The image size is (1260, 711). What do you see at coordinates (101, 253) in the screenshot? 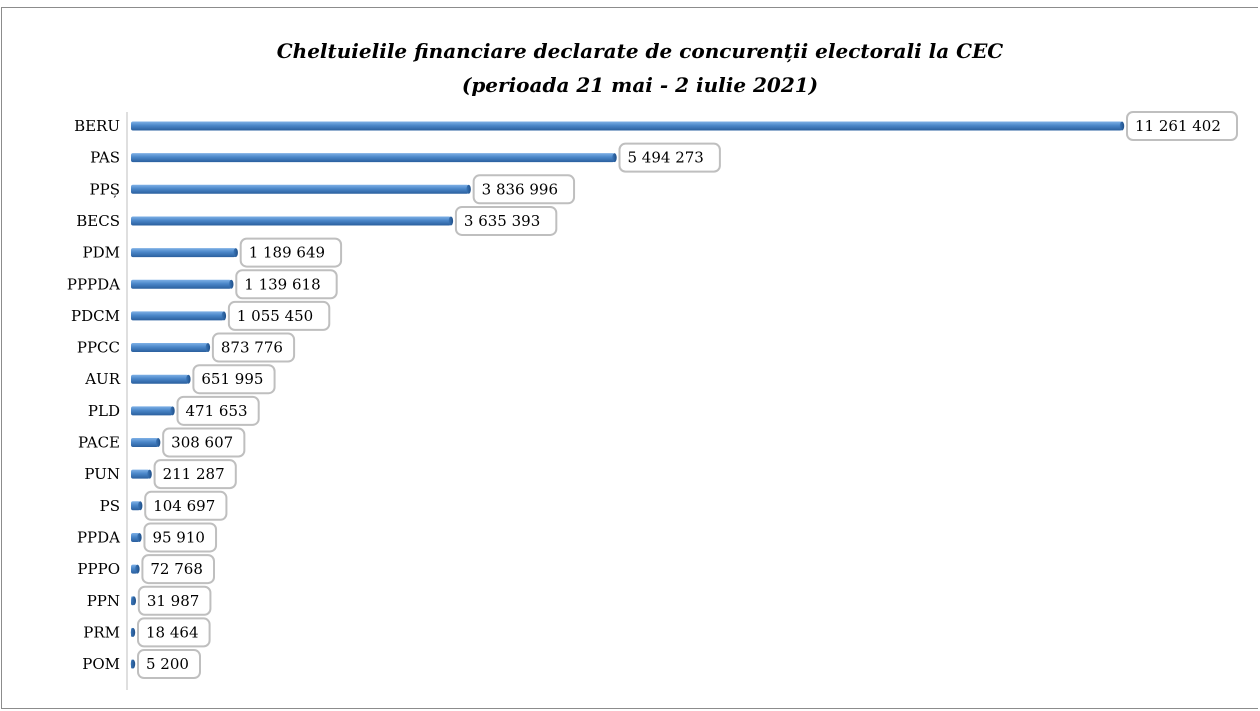
I see `category-label: PDM` at bounding box center [101, 253].